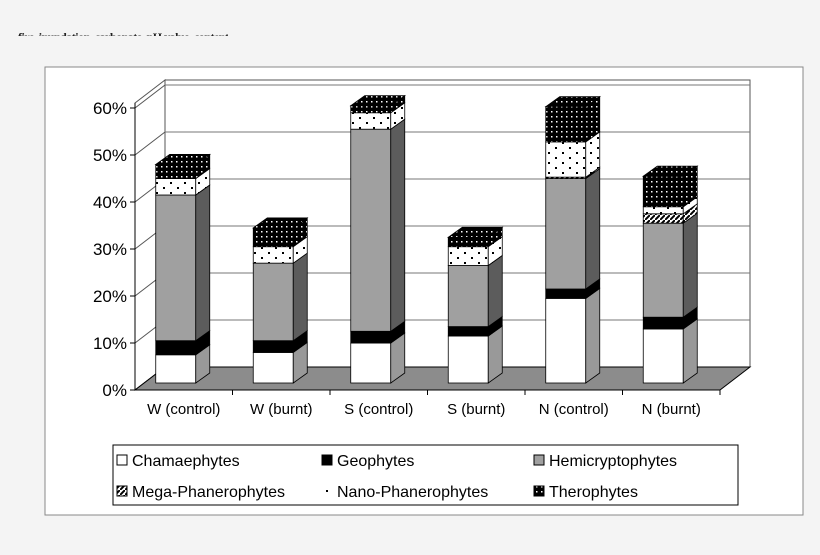 This screenshot has width=820, height=555. Describe the element at coordinates (663, 218) in the screenshot. I see `bar-segment-mega-phanerophytes` at that location.